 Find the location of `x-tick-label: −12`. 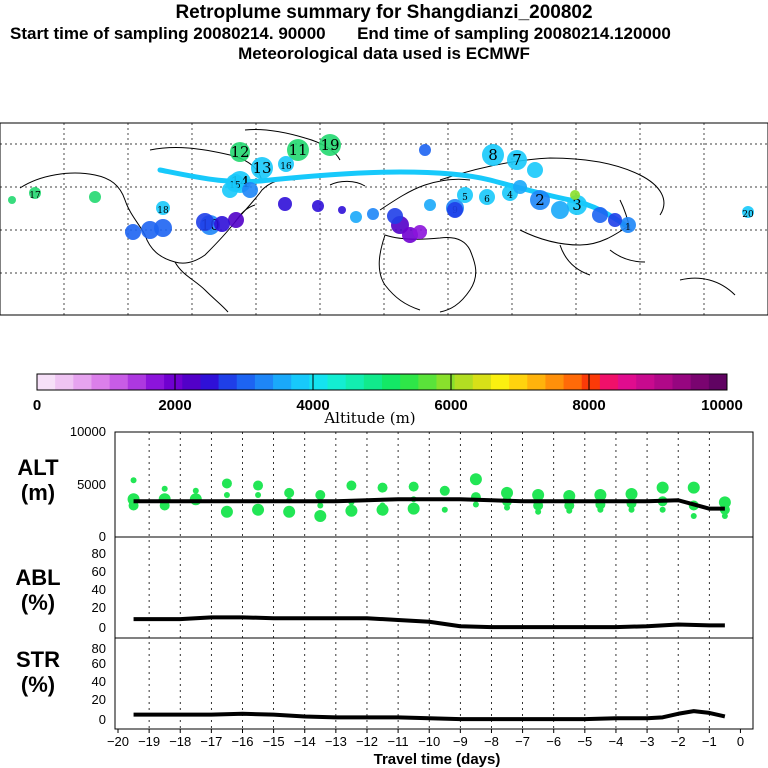

x-tick-label: −12 is located at coordinates (367, 741).